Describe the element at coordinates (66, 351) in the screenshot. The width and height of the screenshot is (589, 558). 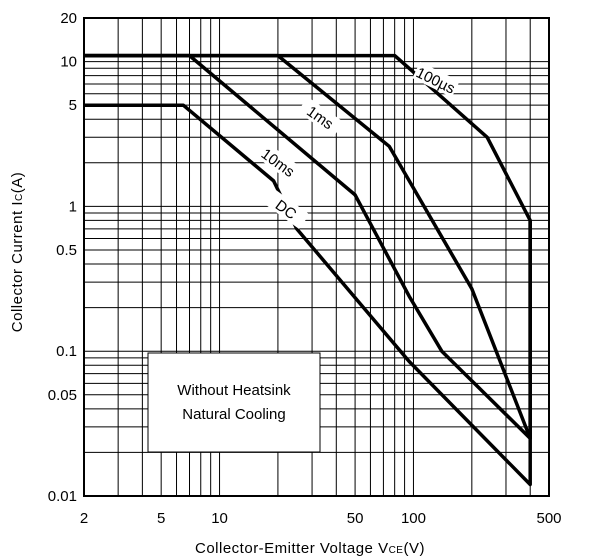
I see `y-tick-label: 0.1` at that location.